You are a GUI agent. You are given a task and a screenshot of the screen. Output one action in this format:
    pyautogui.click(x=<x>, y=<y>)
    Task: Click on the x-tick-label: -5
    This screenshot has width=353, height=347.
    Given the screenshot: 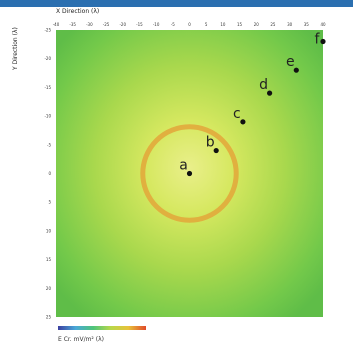 What is the action you would take?
    pyautogui.click(x=173, y=24)
    